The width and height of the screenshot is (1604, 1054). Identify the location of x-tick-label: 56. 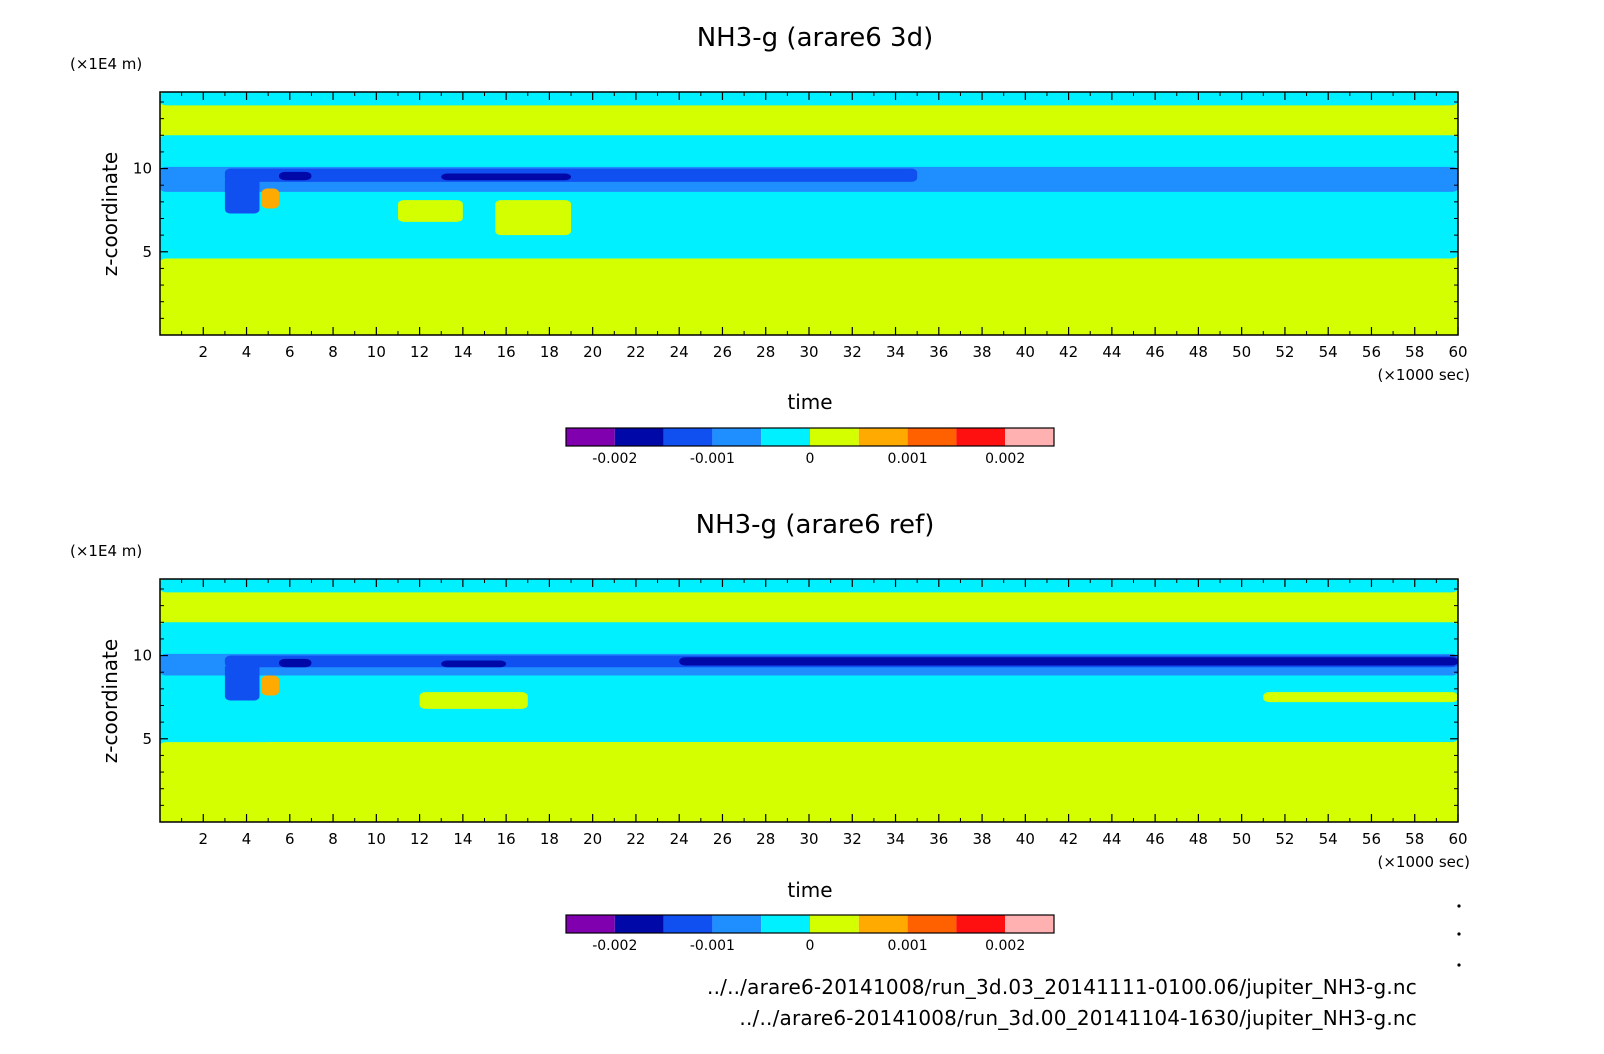
(1371, 839).